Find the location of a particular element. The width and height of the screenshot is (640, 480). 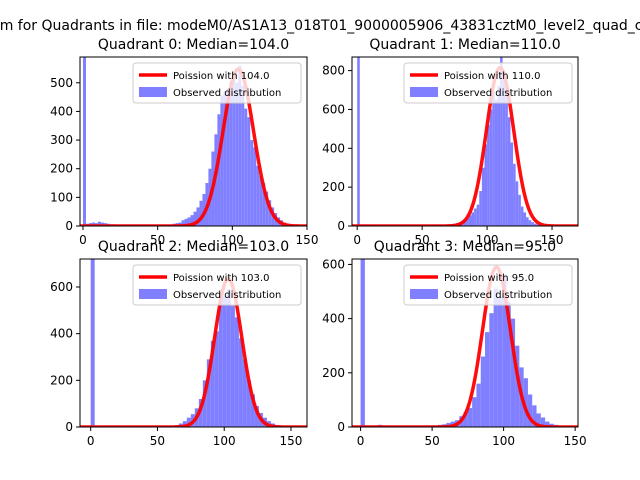

legend: Poission with 104.0 Observed distribution is located at coordinates (217, 83).